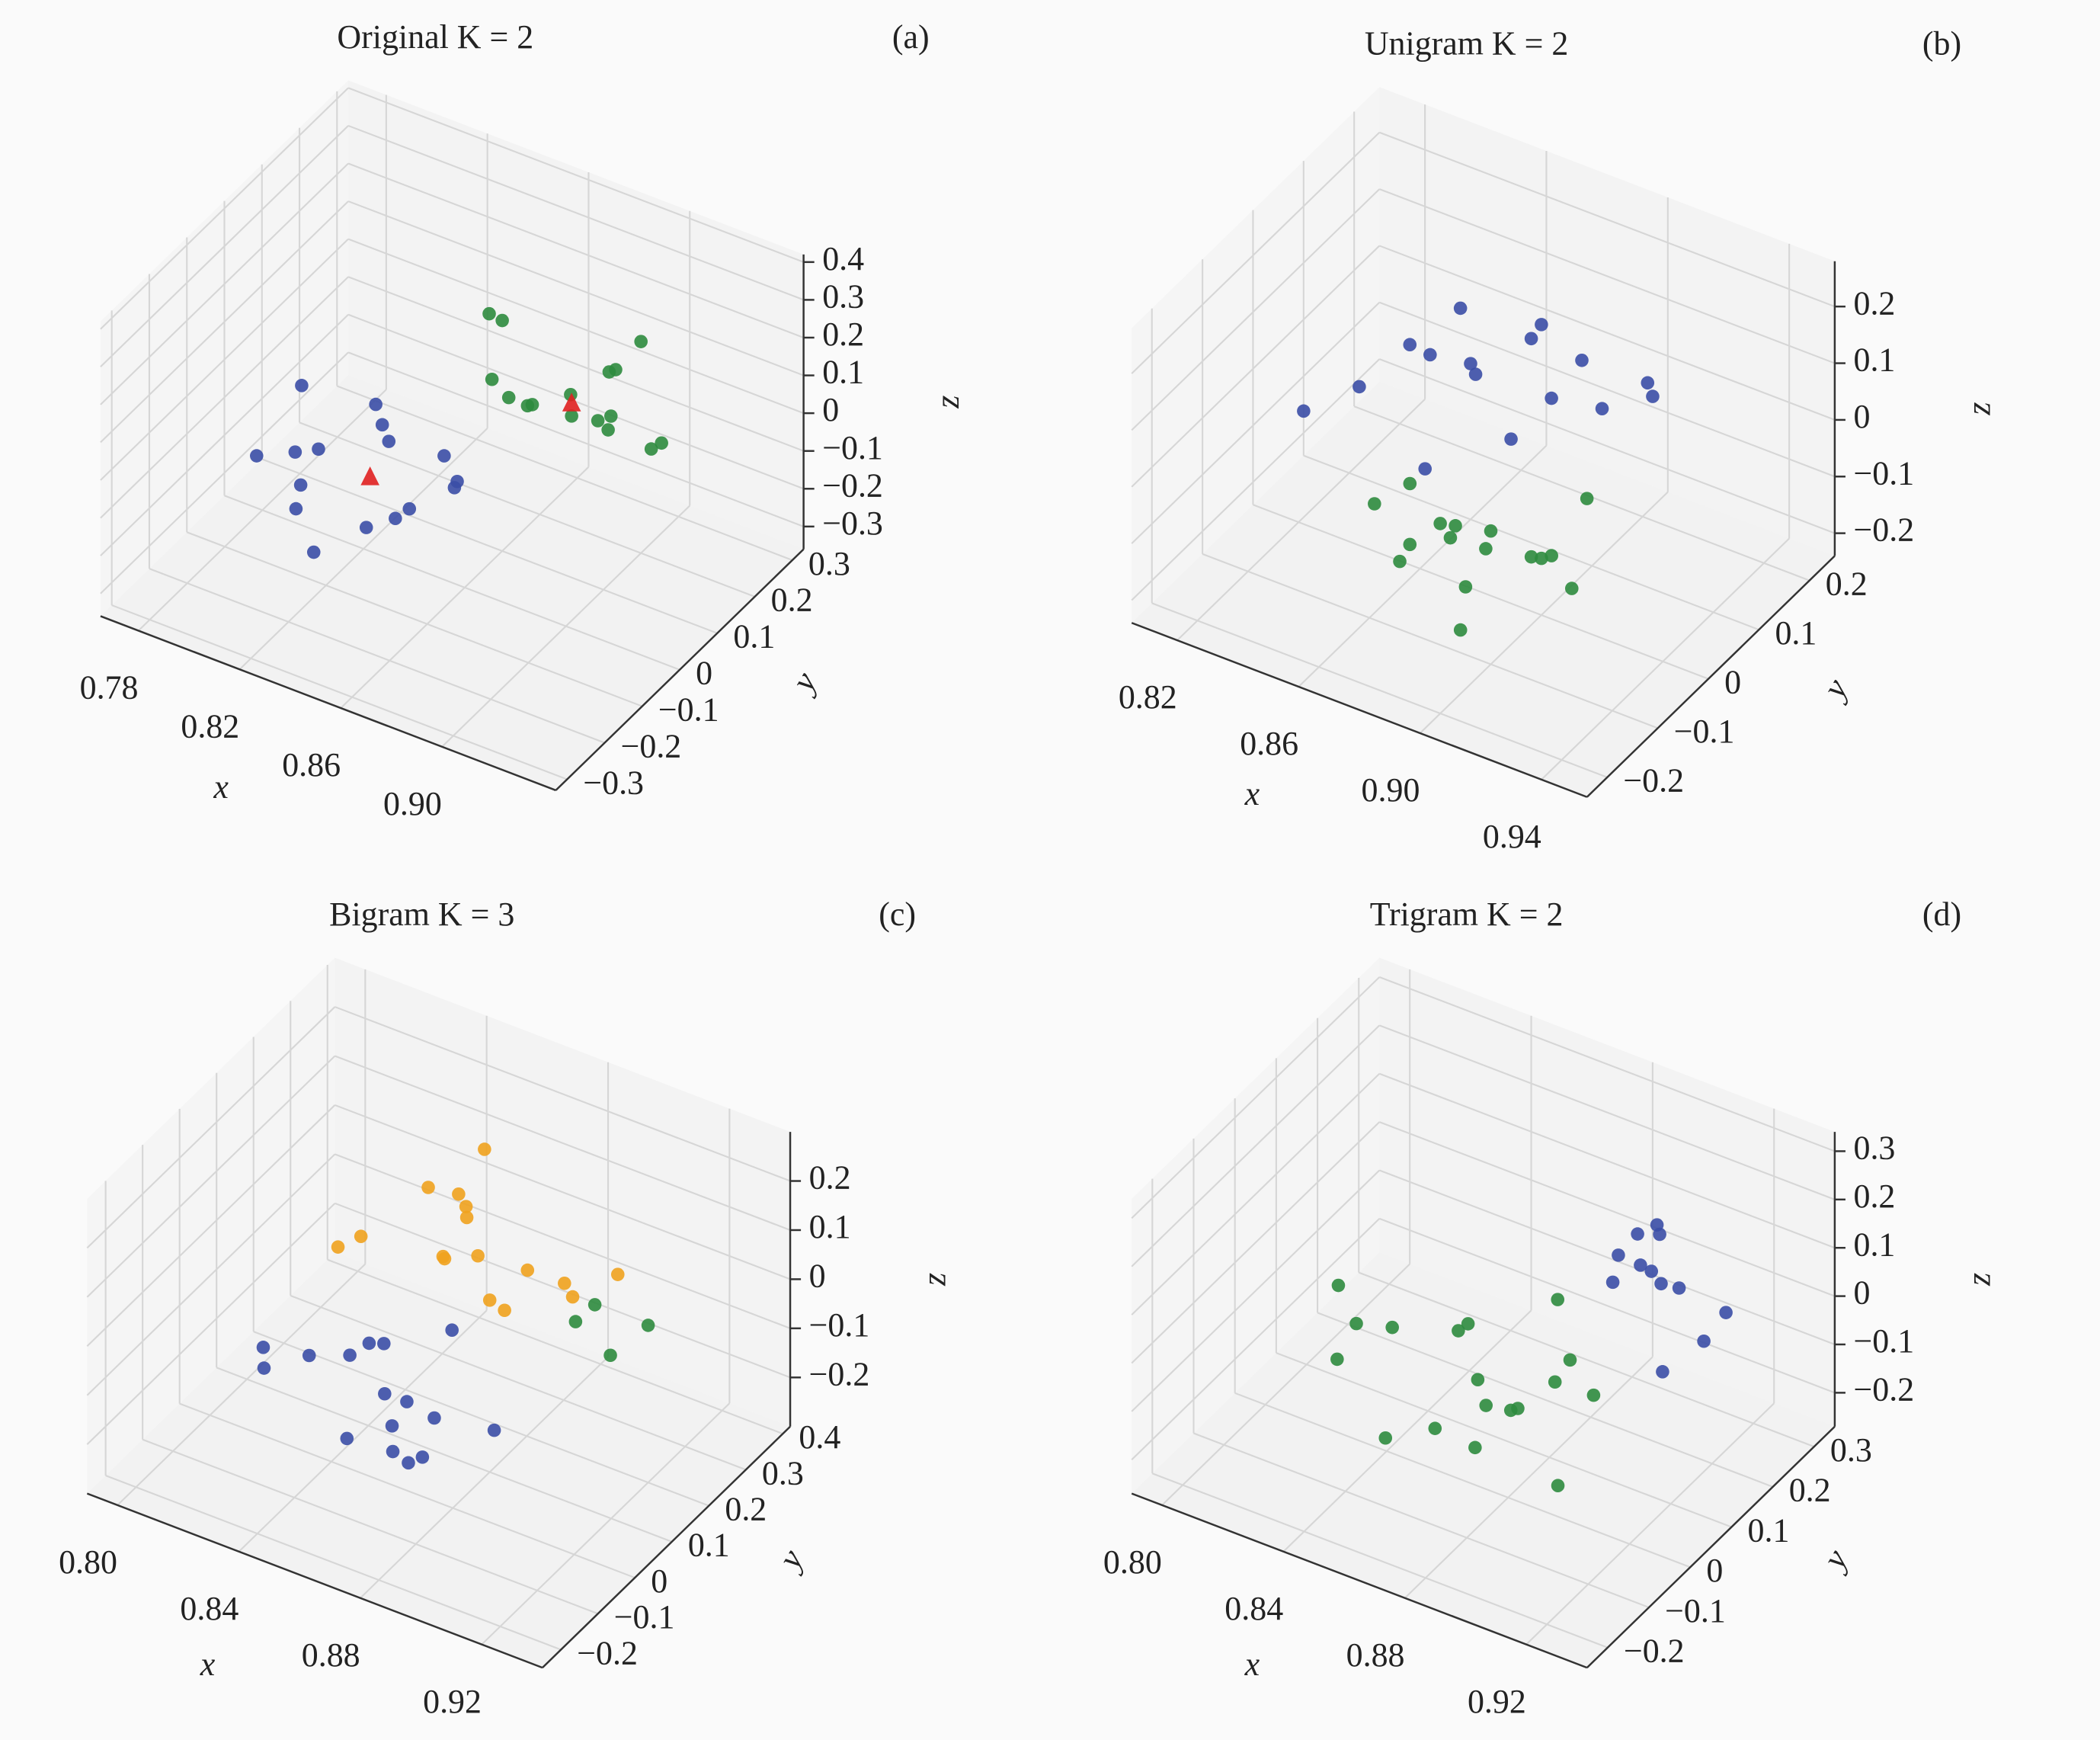  What do you see at coordinates (1851, 1450) in the screenshot?
I see `y-tick-label: 0.3` at bounding box center [1851, 1450].